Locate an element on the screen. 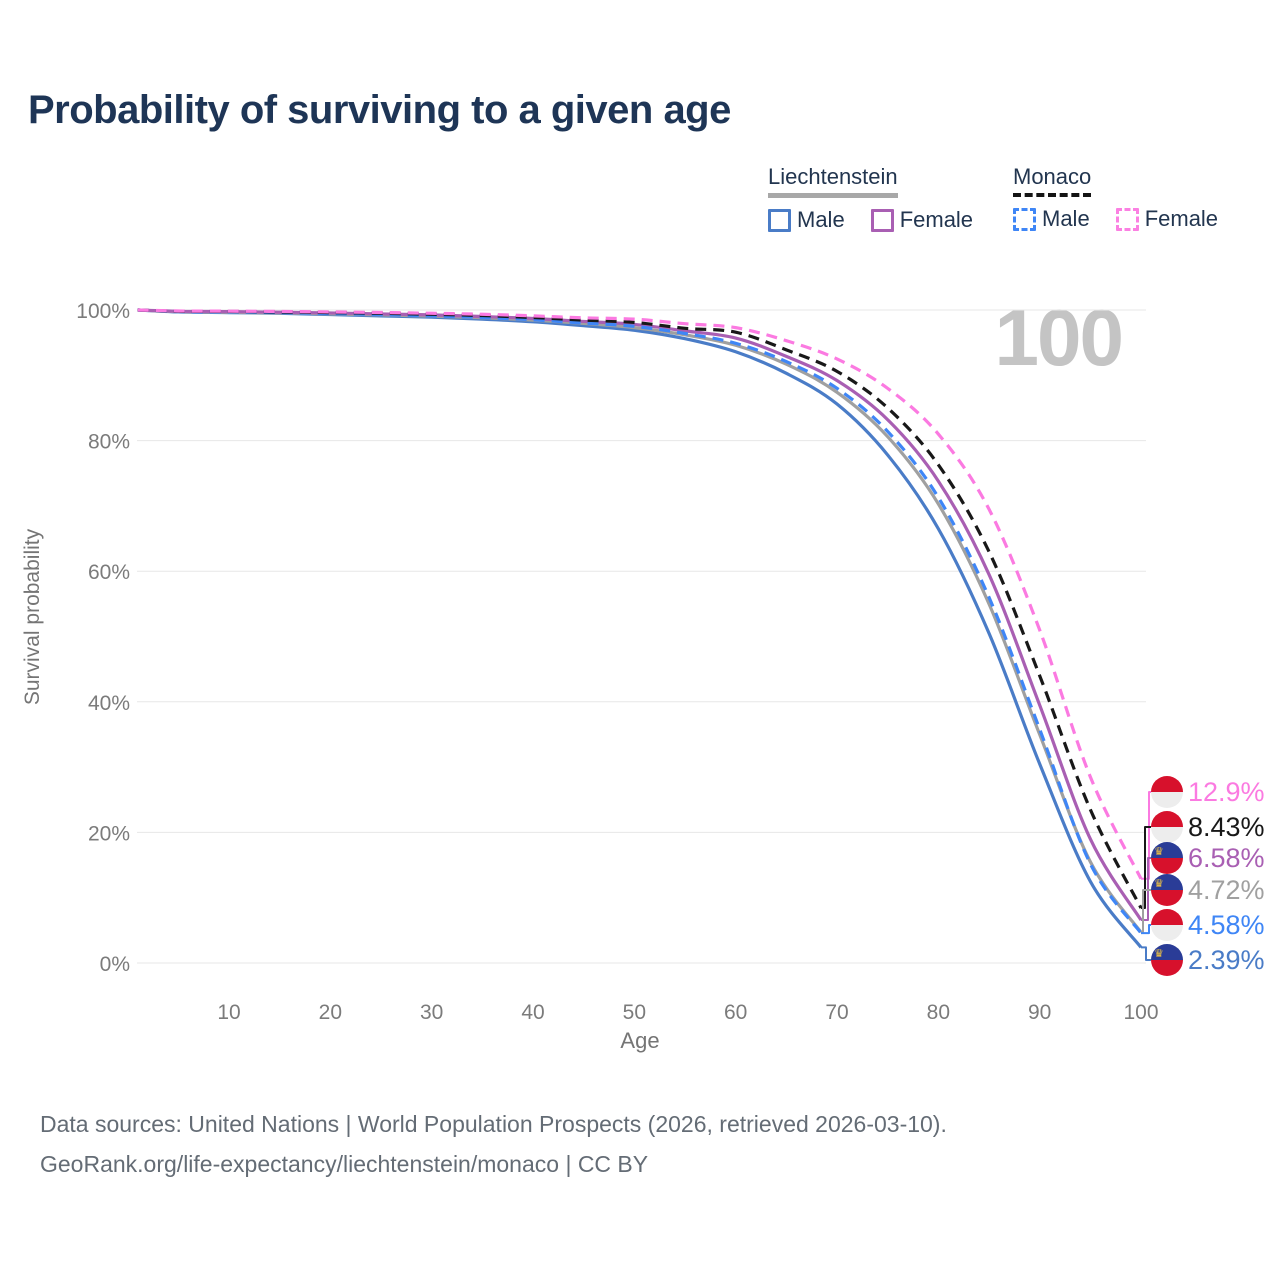 The height and width of the screenshot is (1280, 1280). legend-group-liechtenstein: Liechtenstein Male Female is located at coordinates (870, 198).